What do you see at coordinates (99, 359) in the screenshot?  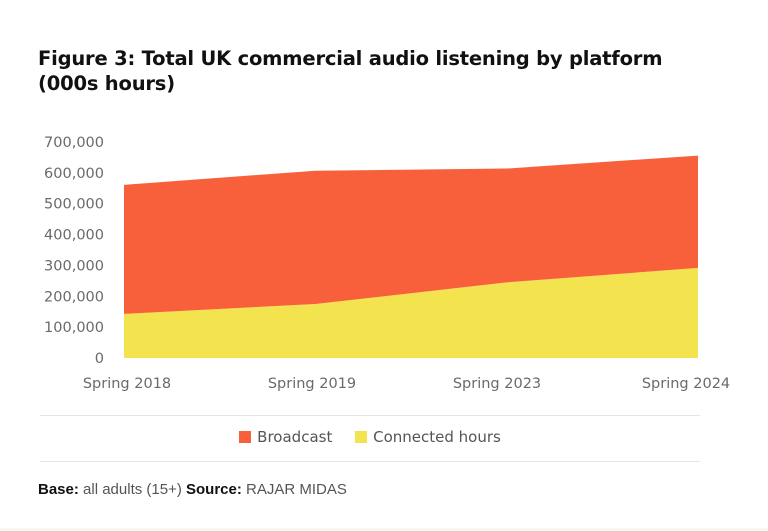 I see `y-tick-label: 0` at bounding box center [99, 359].